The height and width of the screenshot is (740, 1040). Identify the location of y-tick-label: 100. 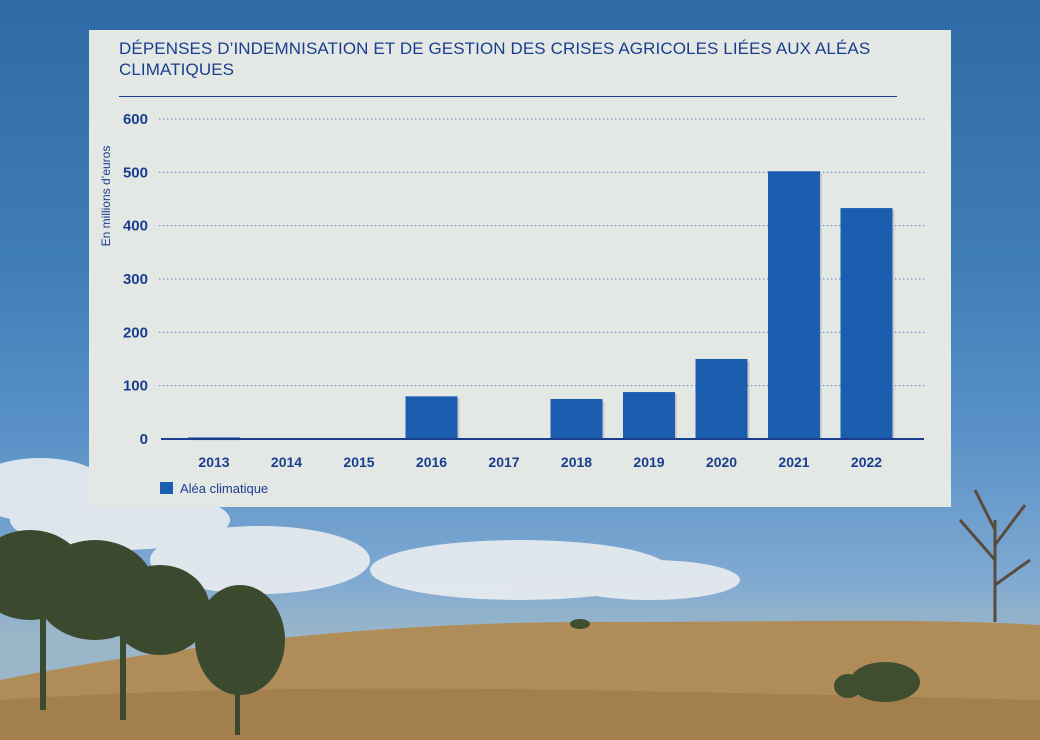
(135, 386).